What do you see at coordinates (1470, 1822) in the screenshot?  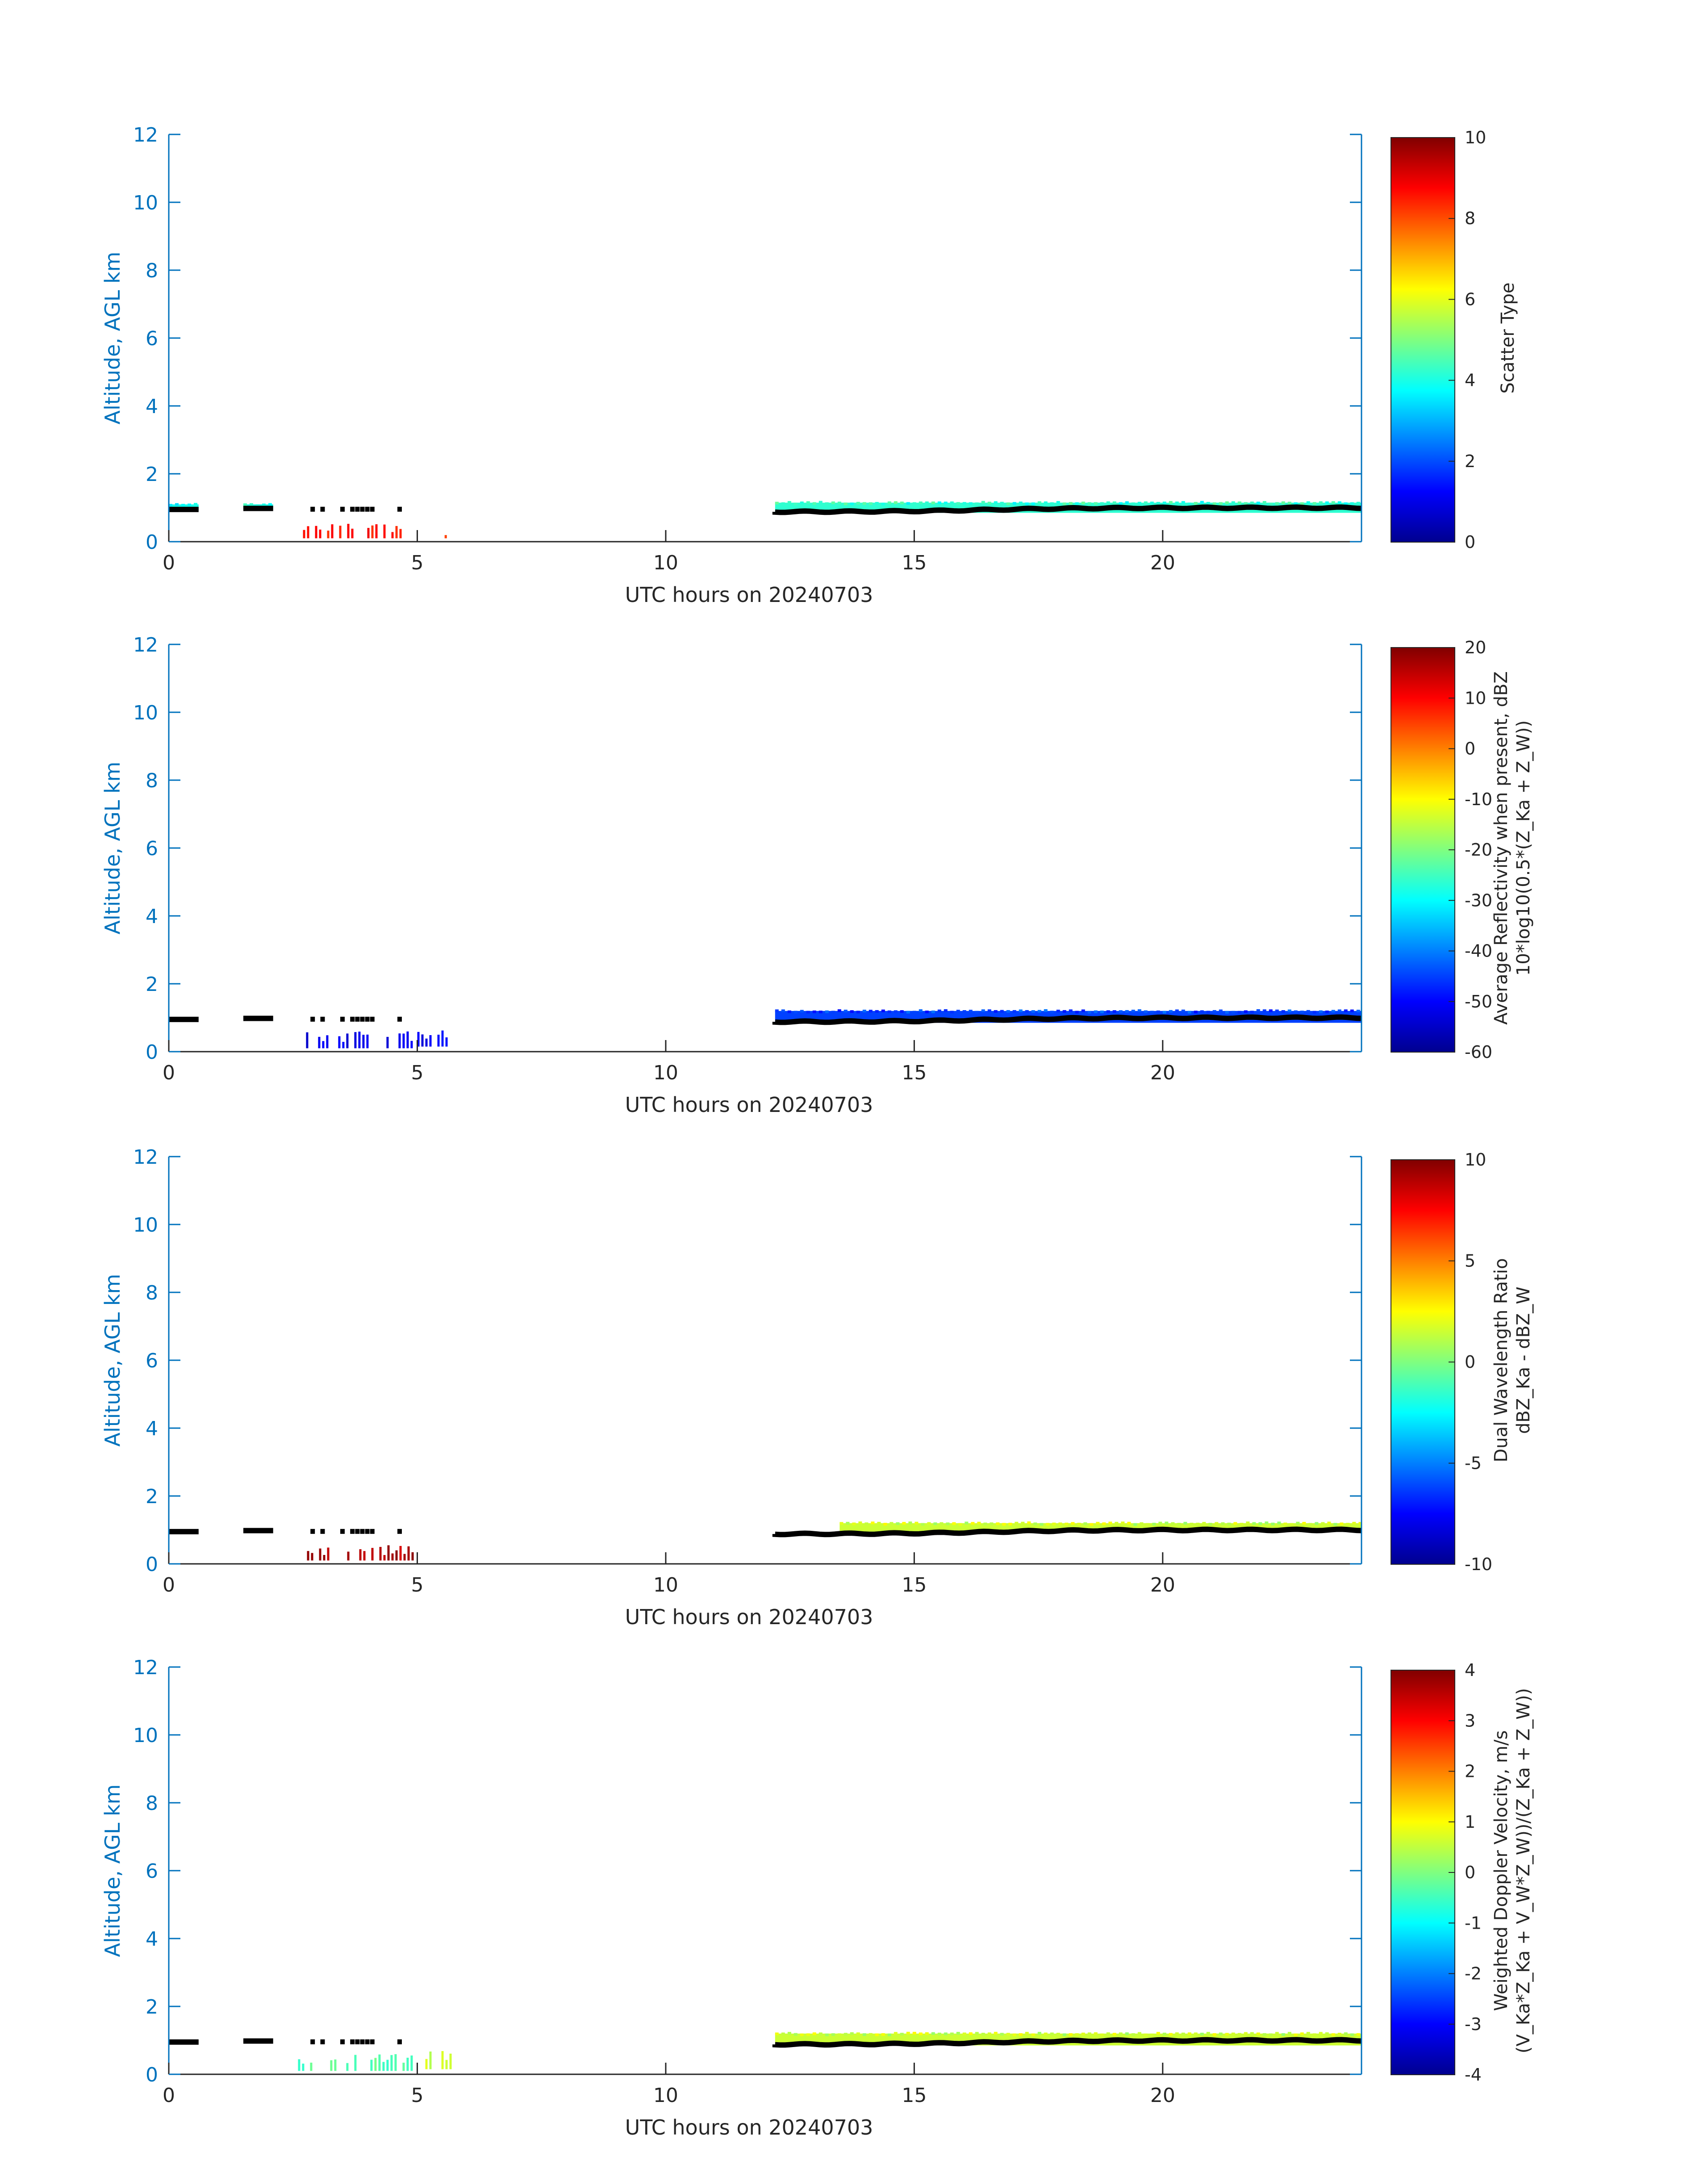 I see `colorbar-tick-label: 1` at bounding box center [1470, 1822].